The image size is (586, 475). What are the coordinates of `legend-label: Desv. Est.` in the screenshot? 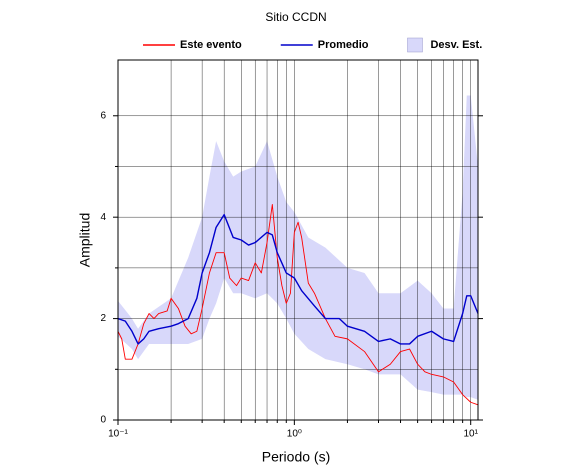 It's located at (456, 45).